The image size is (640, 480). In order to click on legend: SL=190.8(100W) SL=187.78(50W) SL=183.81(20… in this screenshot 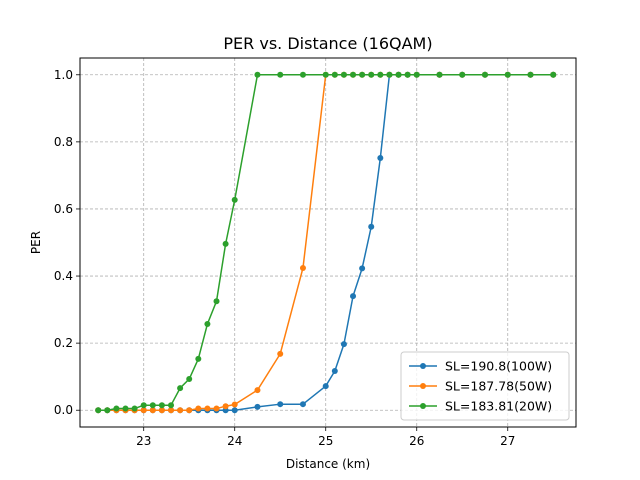, I will do `click(485, 386)`.